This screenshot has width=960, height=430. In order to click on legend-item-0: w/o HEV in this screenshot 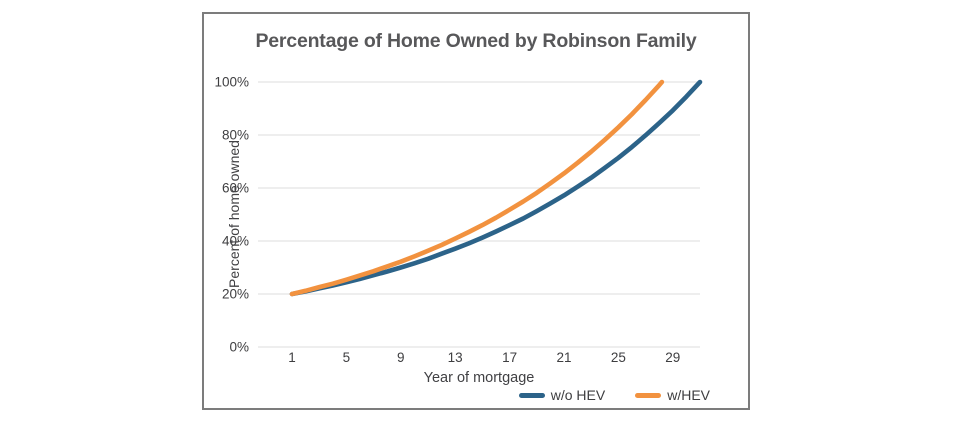, I will do `click(562, 395)`.